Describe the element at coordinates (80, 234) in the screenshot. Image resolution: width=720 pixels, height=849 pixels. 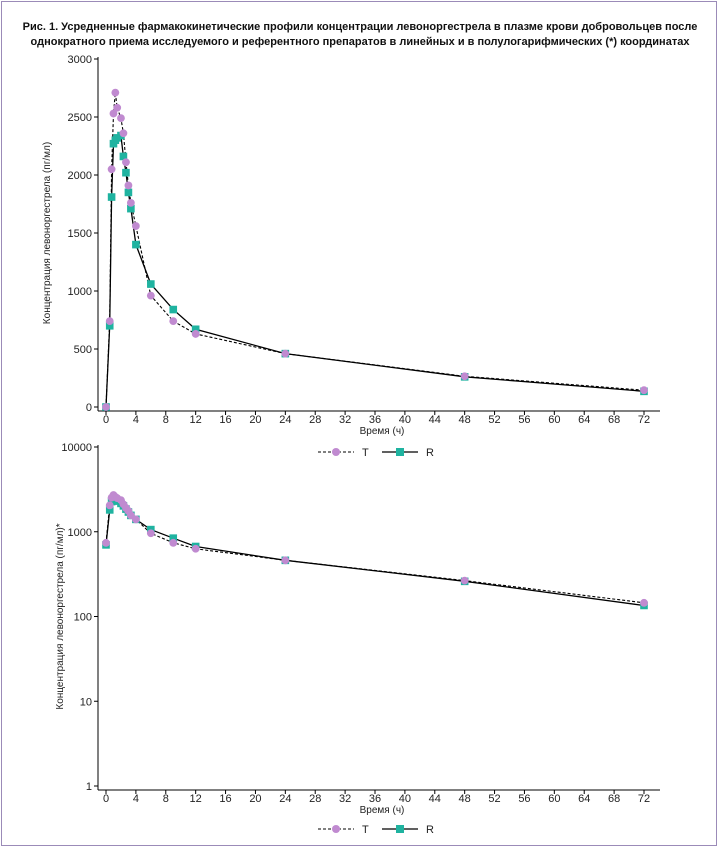
I see `y-tick-label: 1500` at that location.